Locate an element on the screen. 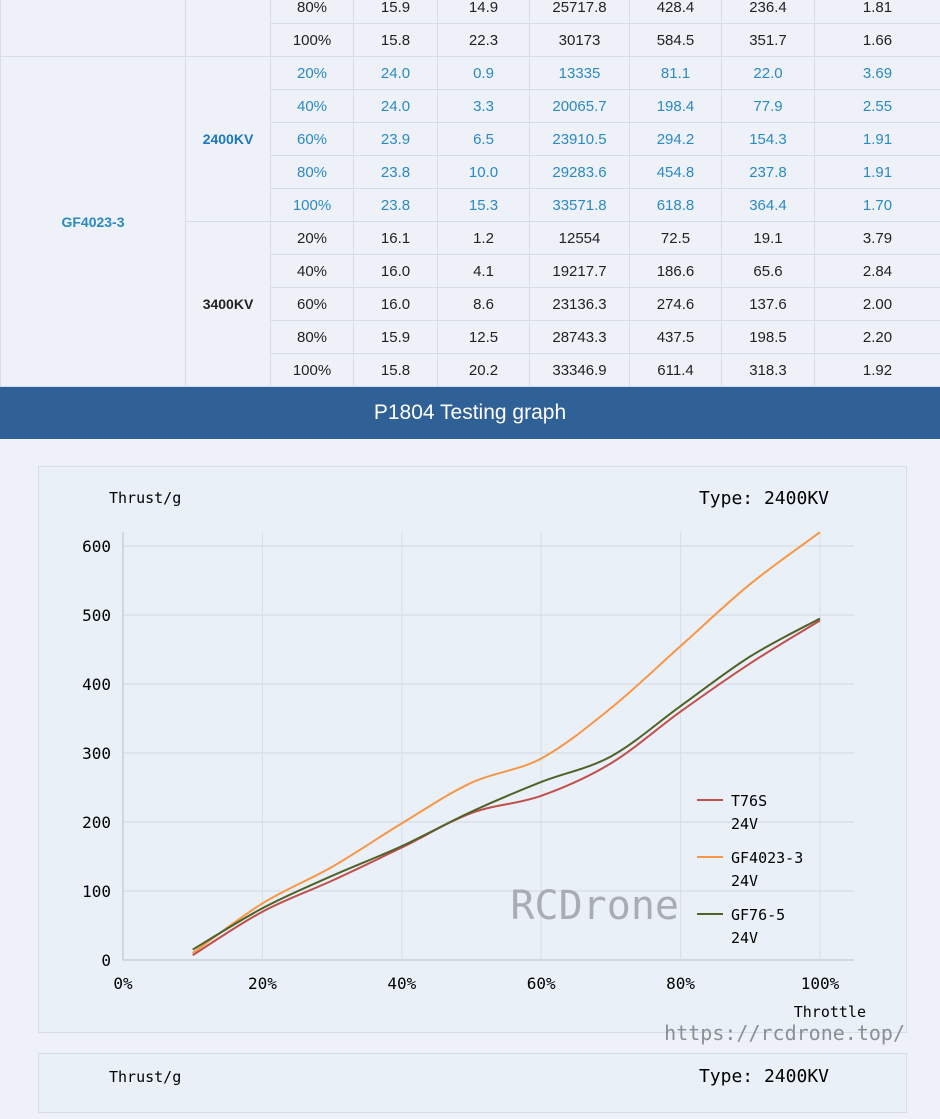 The image size is (940, 1119). table-cell: 77.9 is located at coordinates (768, 106).